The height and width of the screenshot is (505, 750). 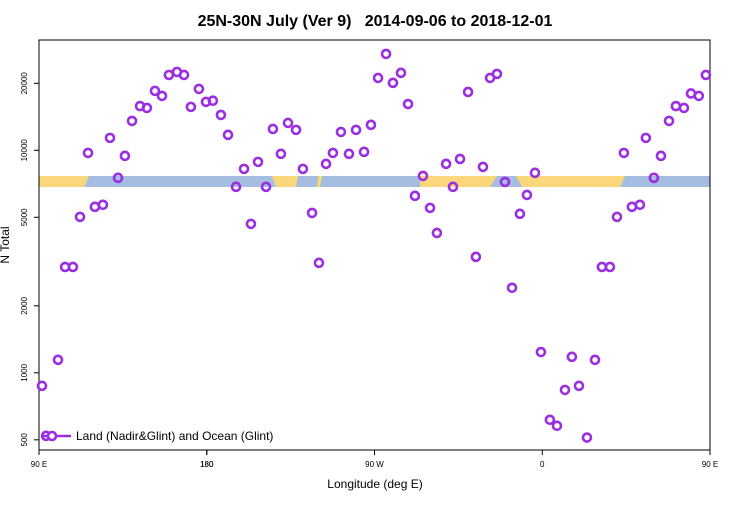 I want to click on ocean-band, so click(x=374, y=181).